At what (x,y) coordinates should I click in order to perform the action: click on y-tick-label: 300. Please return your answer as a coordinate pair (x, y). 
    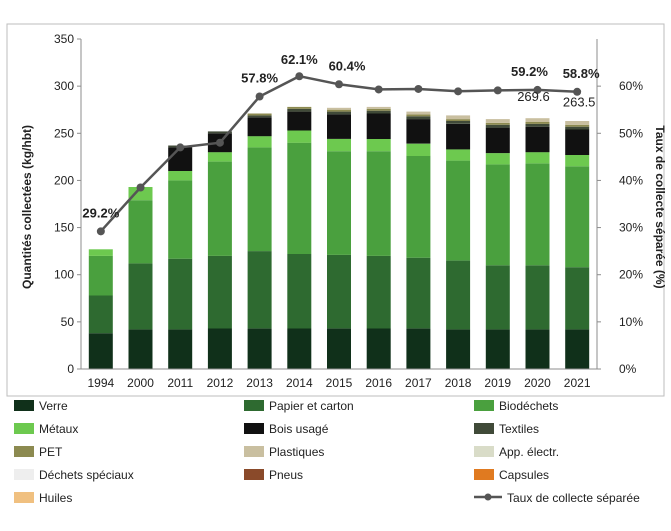
    Looking at the image, I should click on (64, 86).